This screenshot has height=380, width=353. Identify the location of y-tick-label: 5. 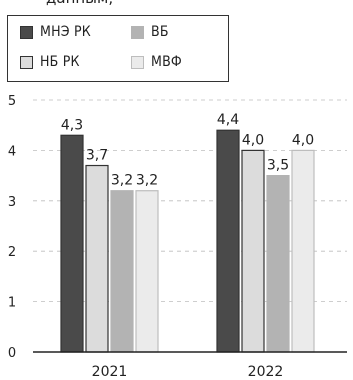
(12, 101).